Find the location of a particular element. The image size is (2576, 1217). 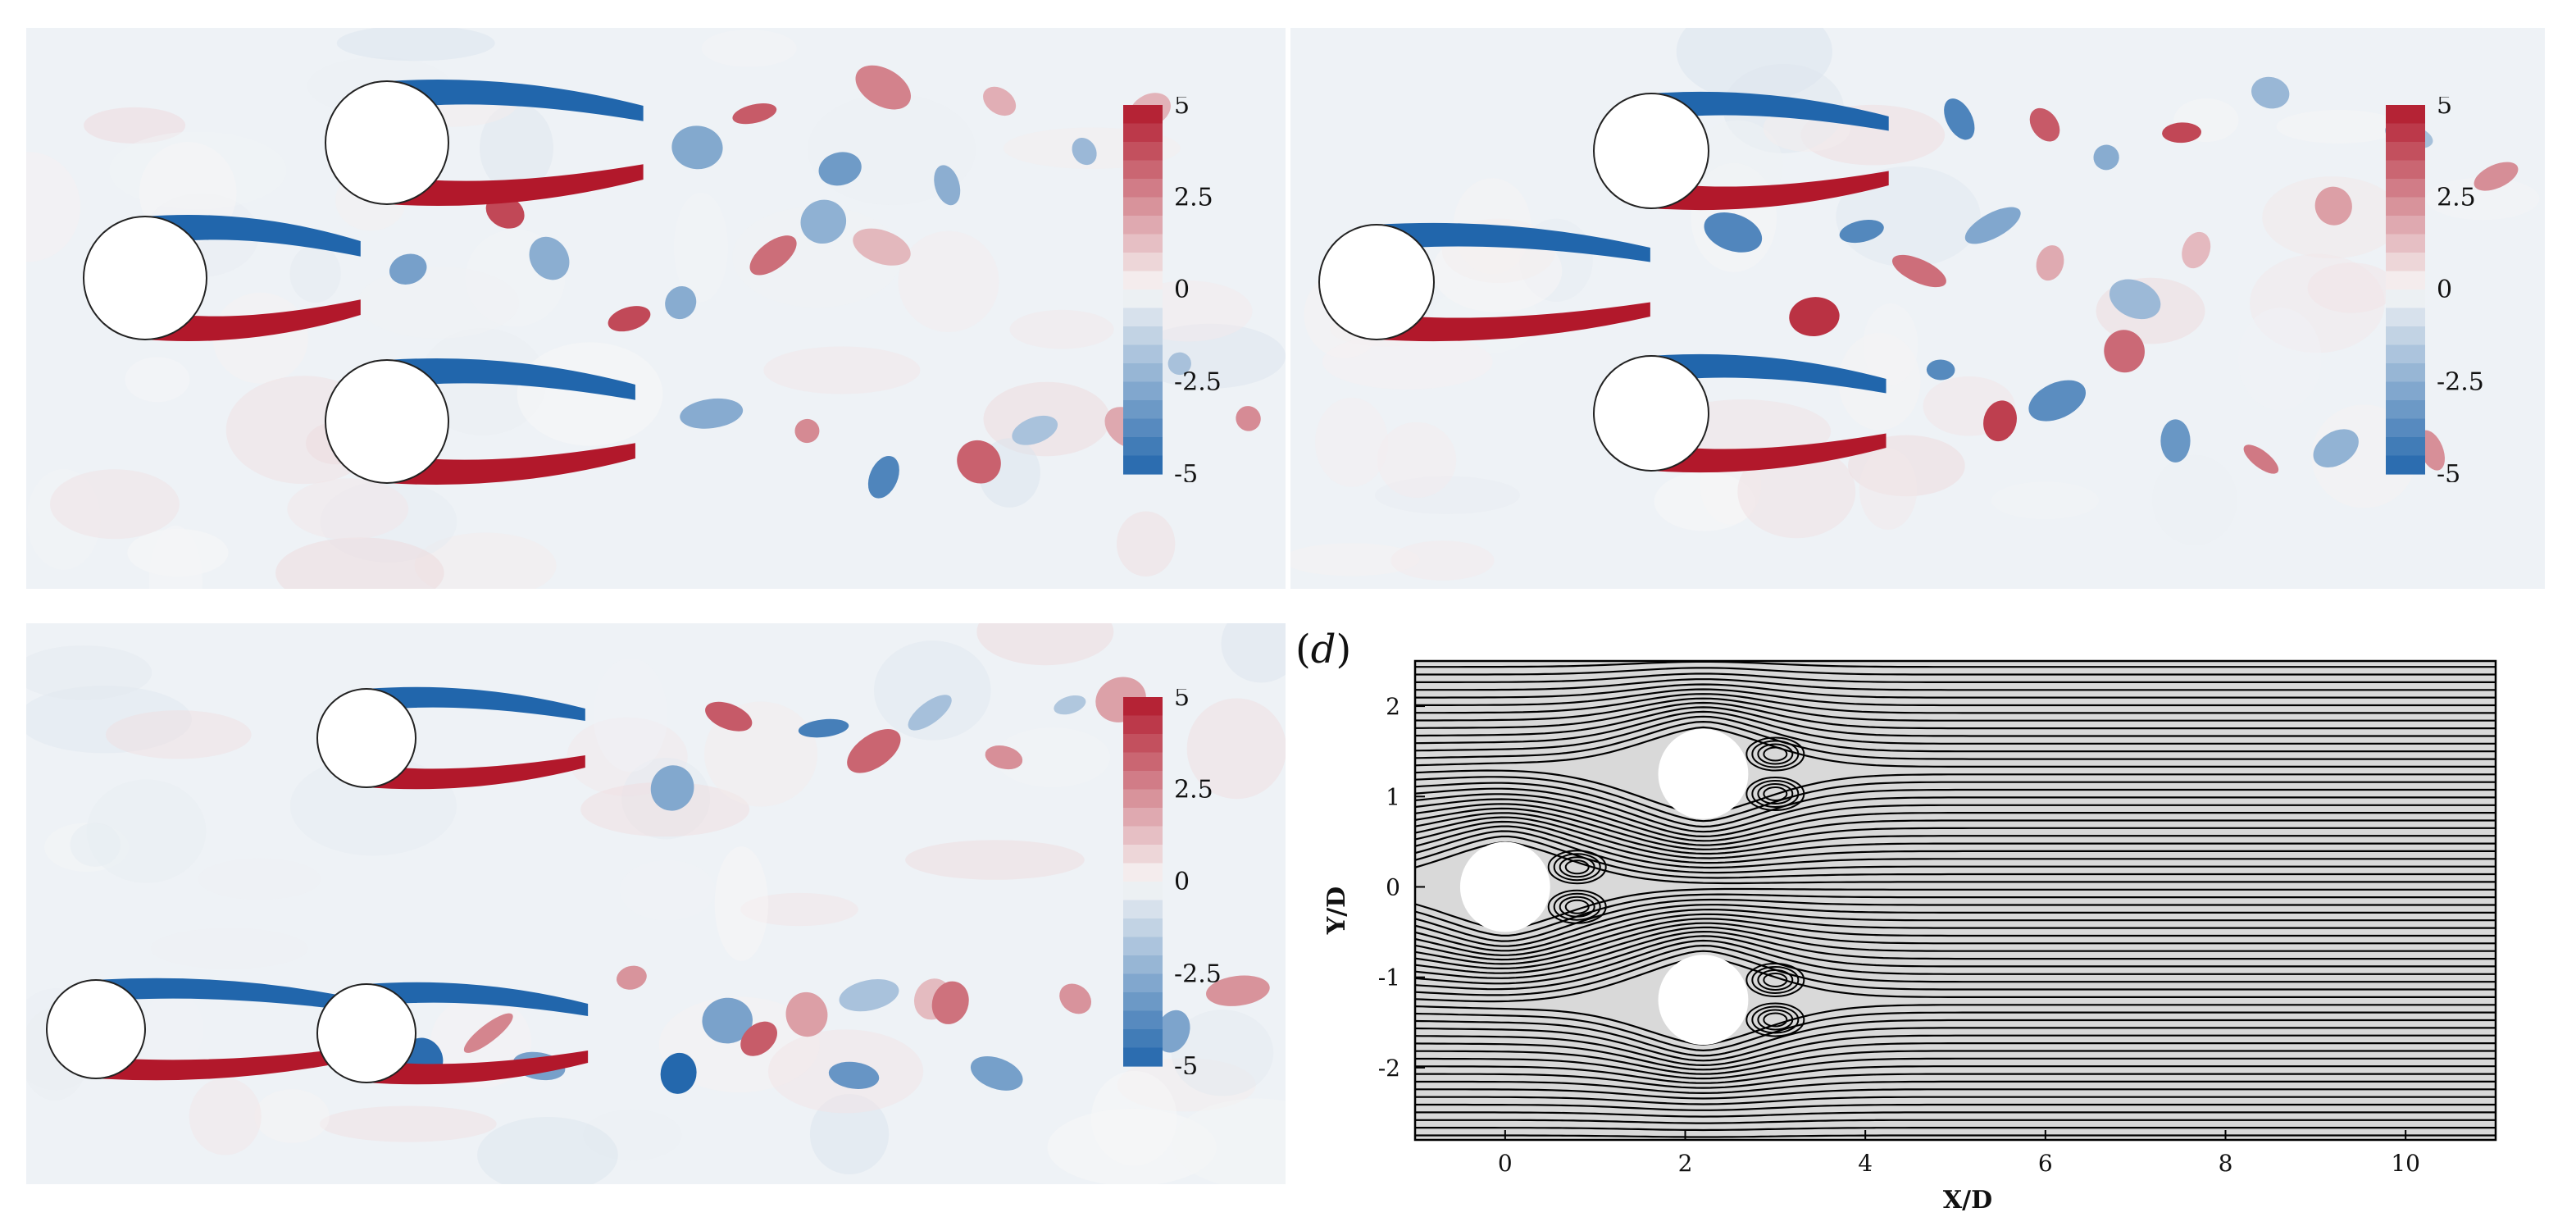

x-tick-label: 6 is located at coordinates (2045, 1164).